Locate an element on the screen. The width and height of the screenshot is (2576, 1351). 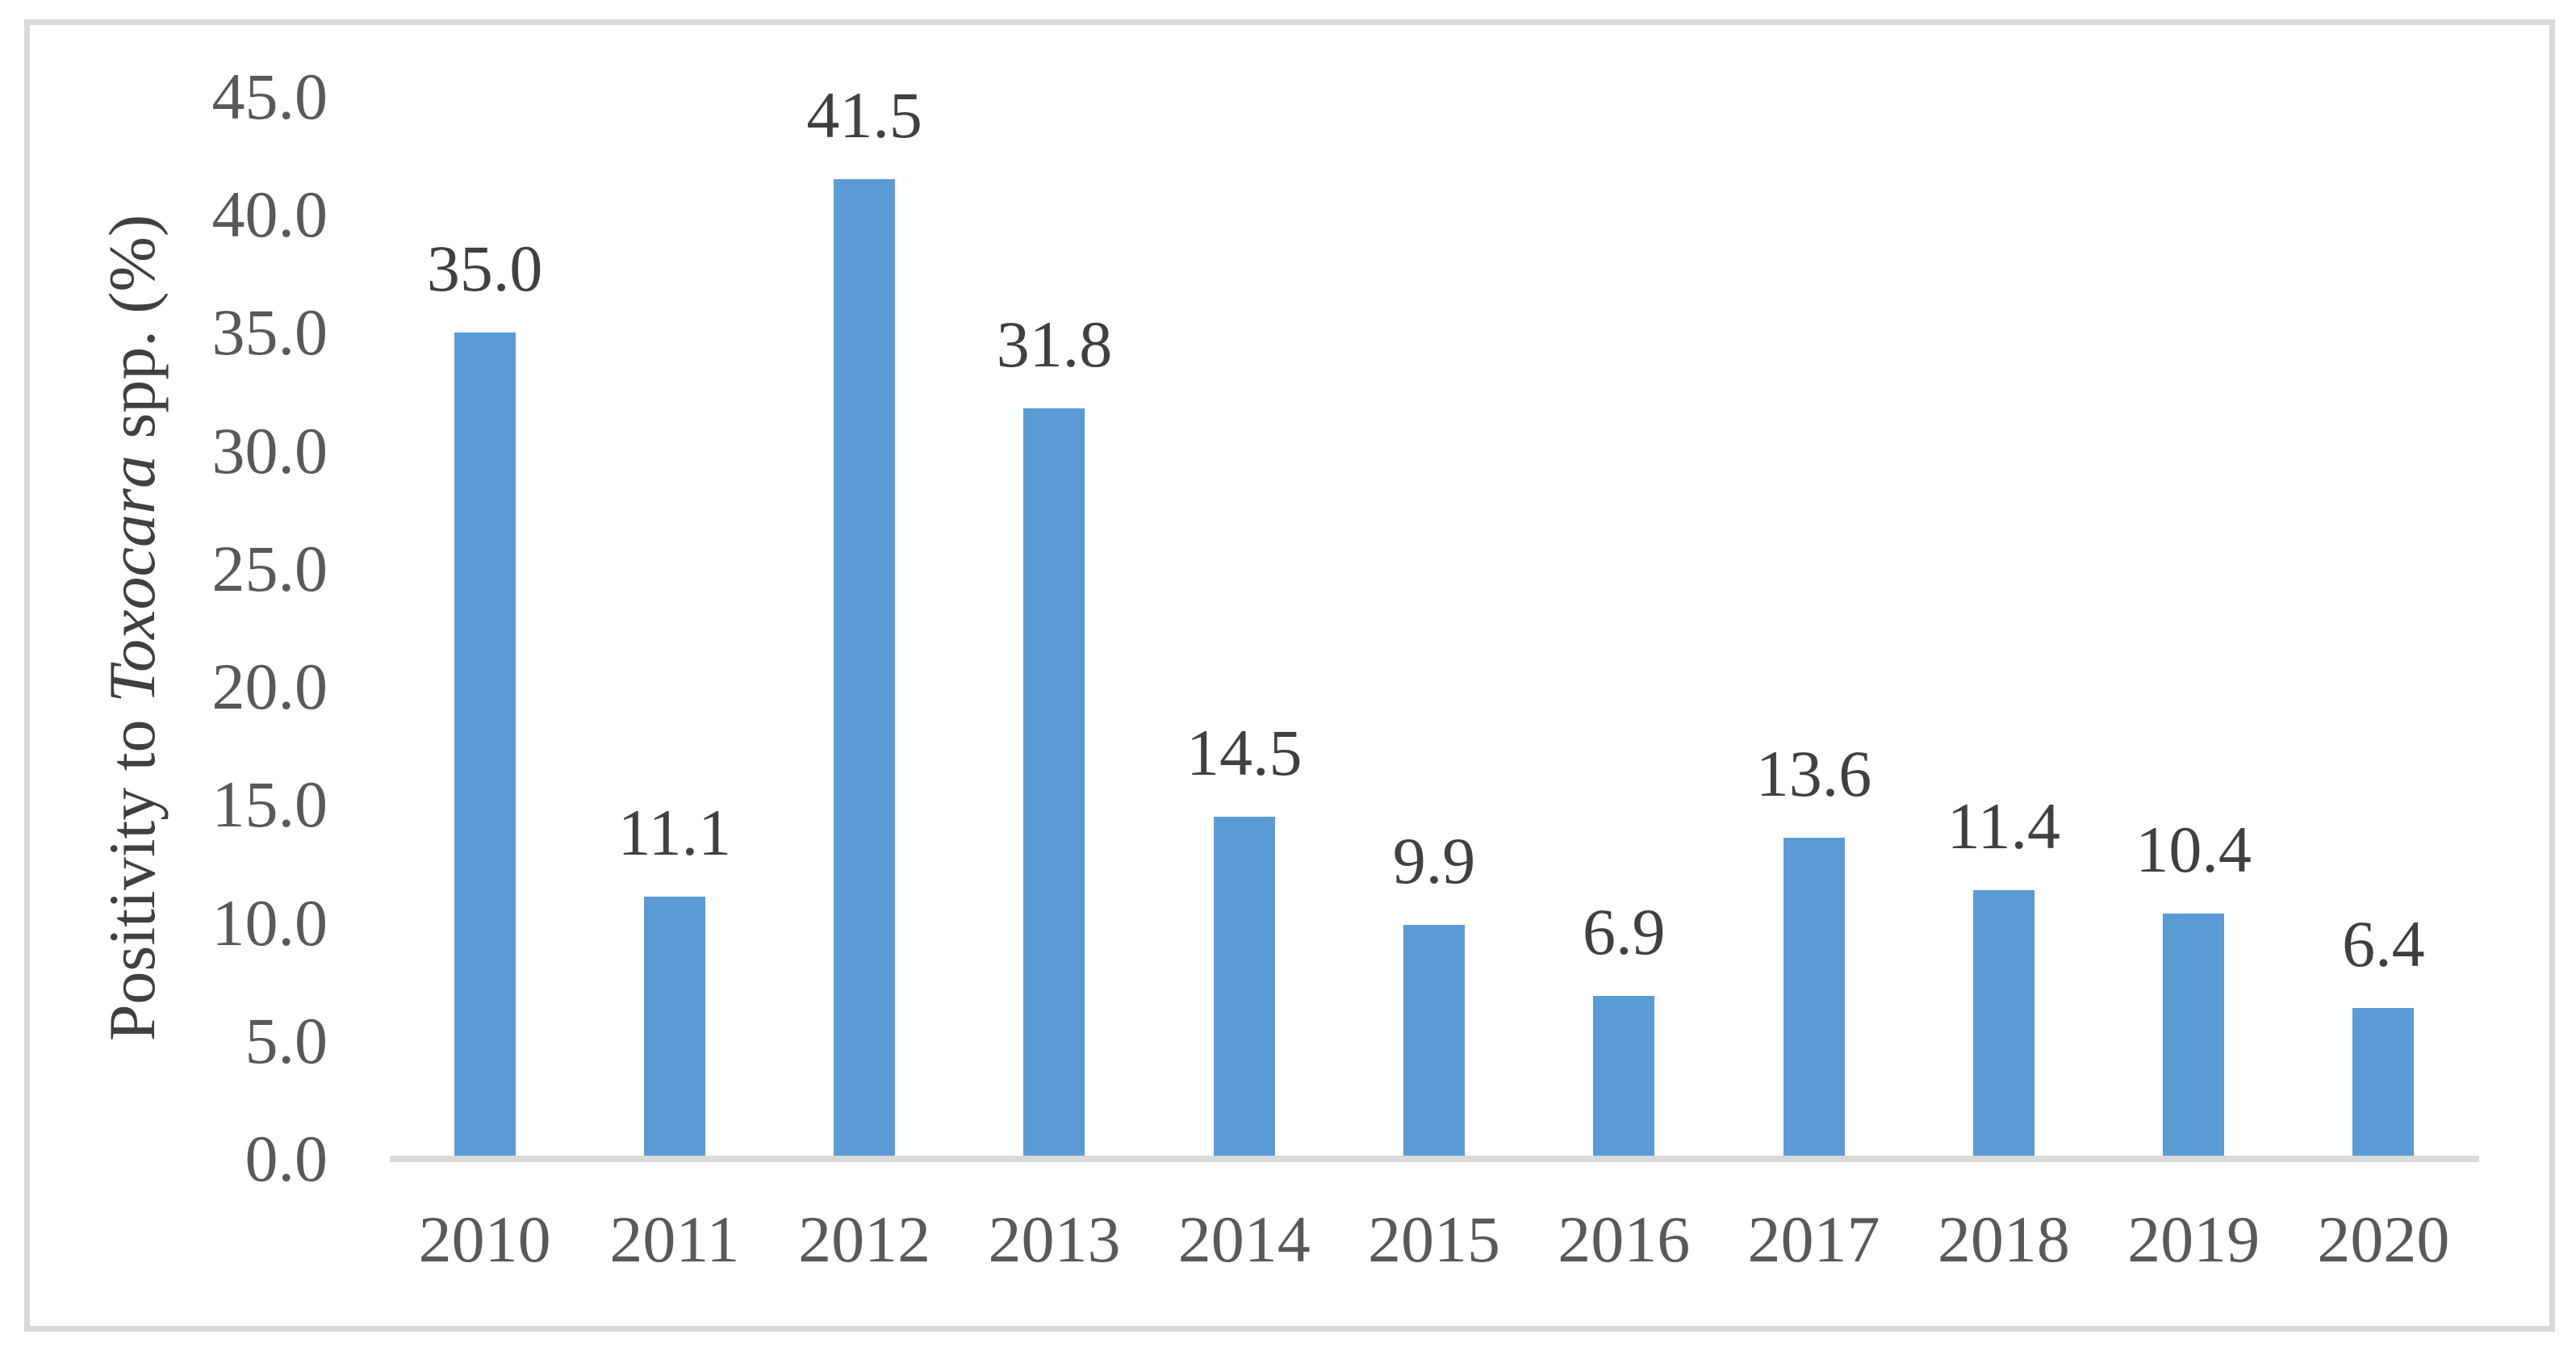
y-tick-label: 30.0 is located at coordinates (269, 450).